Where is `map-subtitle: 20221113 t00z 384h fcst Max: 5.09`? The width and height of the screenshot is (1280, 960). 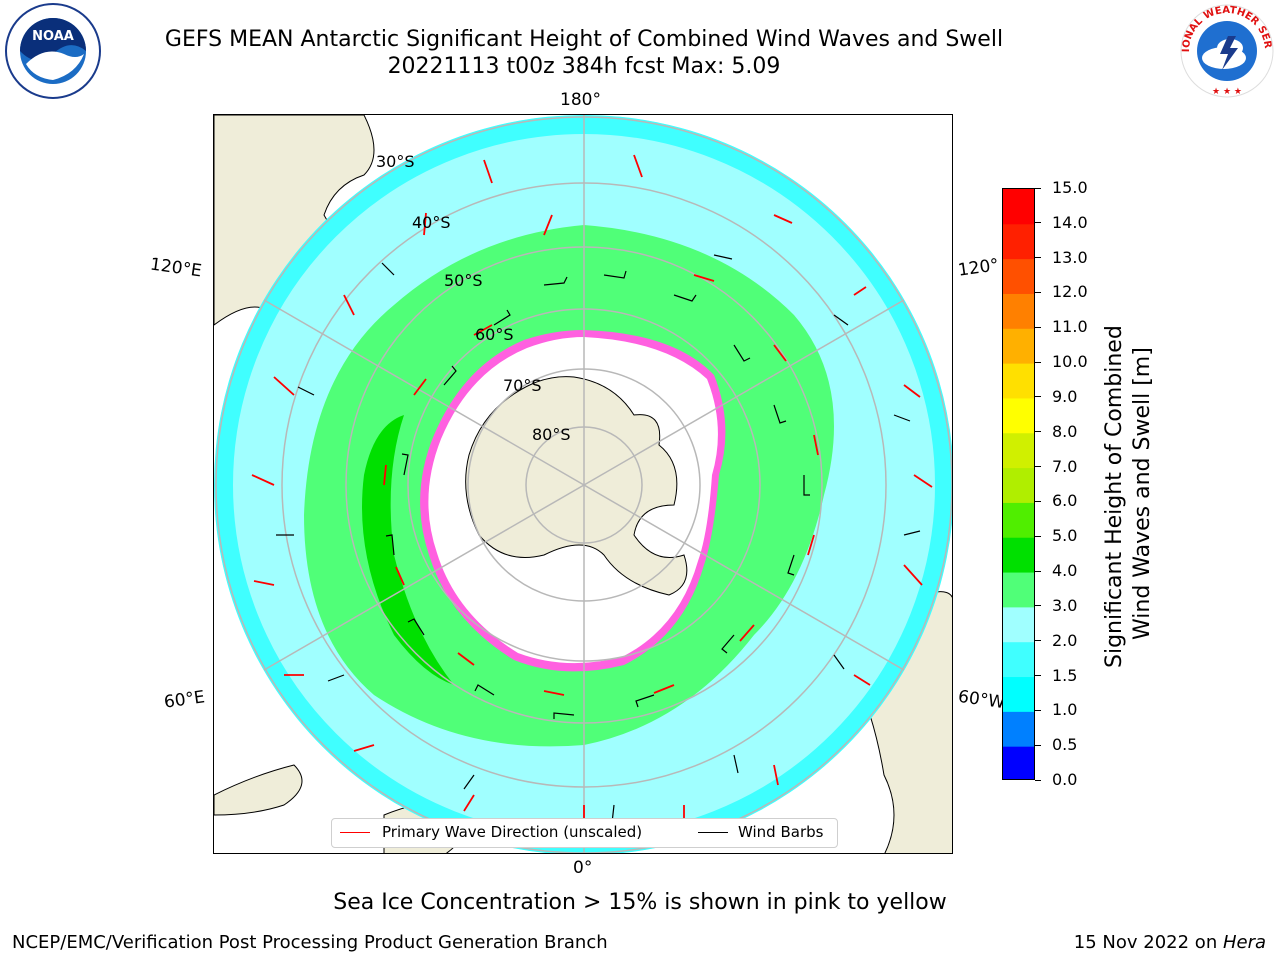
map-subtitle: 20221113 t00z 384h fcst Max: 5.09 is located at coordinates (584, 66).